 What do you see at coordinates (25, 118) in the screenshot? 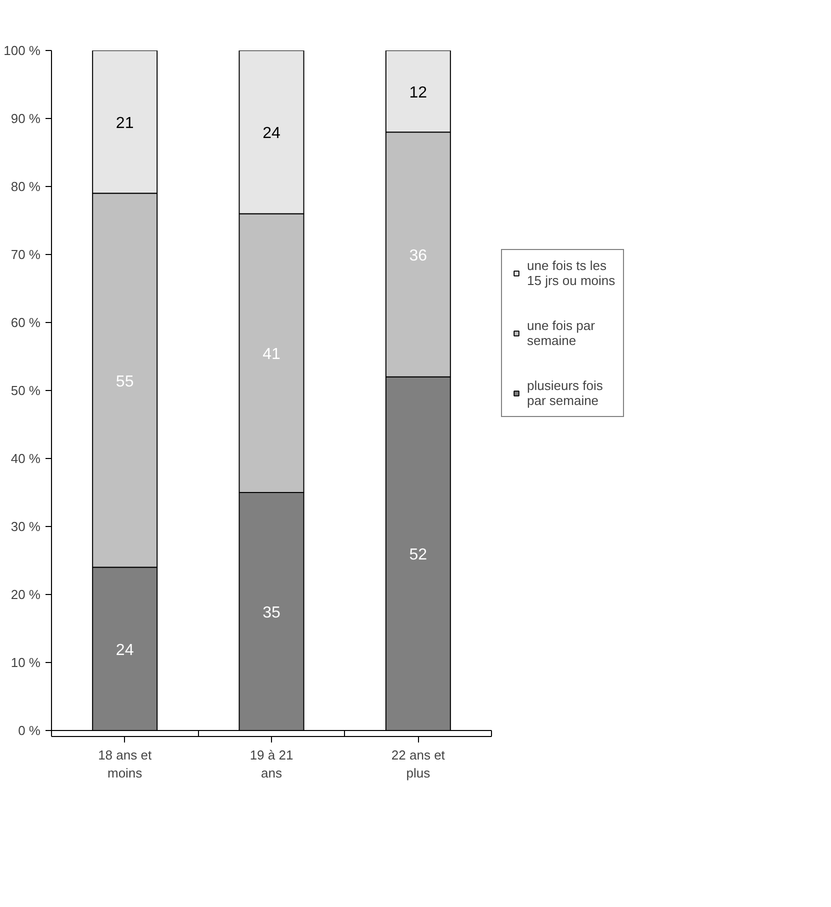
I see `y-tick-label: 90 %` at bounding box center [25, 118].